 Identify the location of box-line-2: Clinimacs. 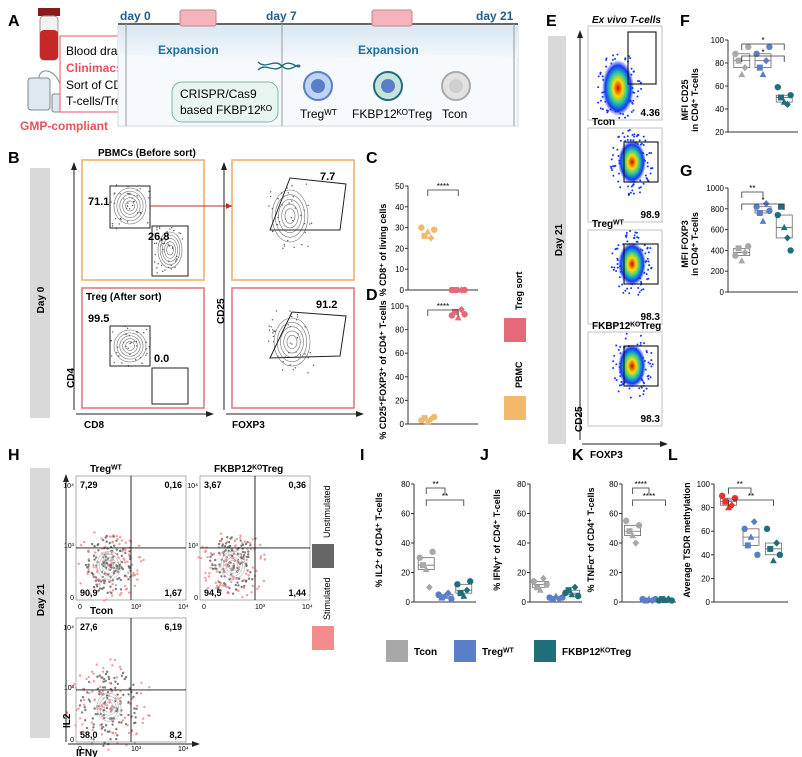
(94, 68).